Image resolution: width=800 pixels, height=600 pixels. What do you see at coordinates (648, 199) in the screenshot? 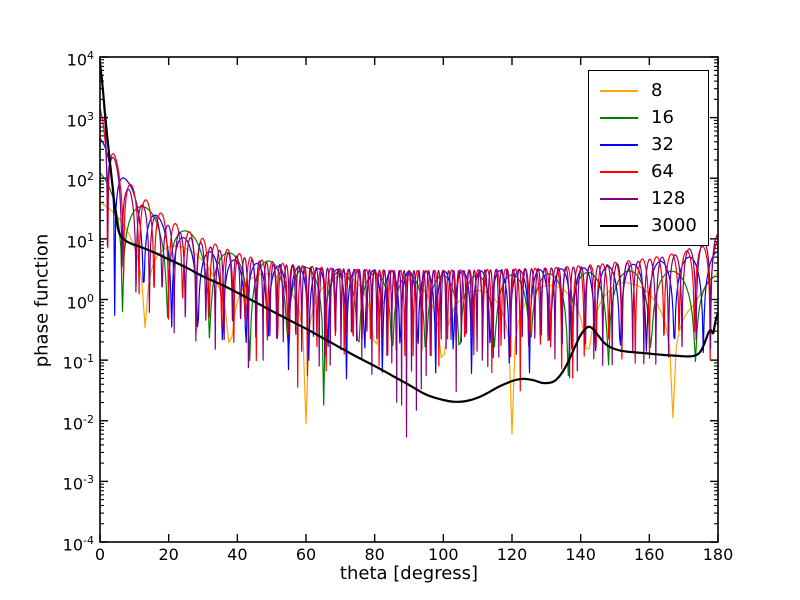
I see `legend-entry-128: 128` at bounding box center [648, 199].